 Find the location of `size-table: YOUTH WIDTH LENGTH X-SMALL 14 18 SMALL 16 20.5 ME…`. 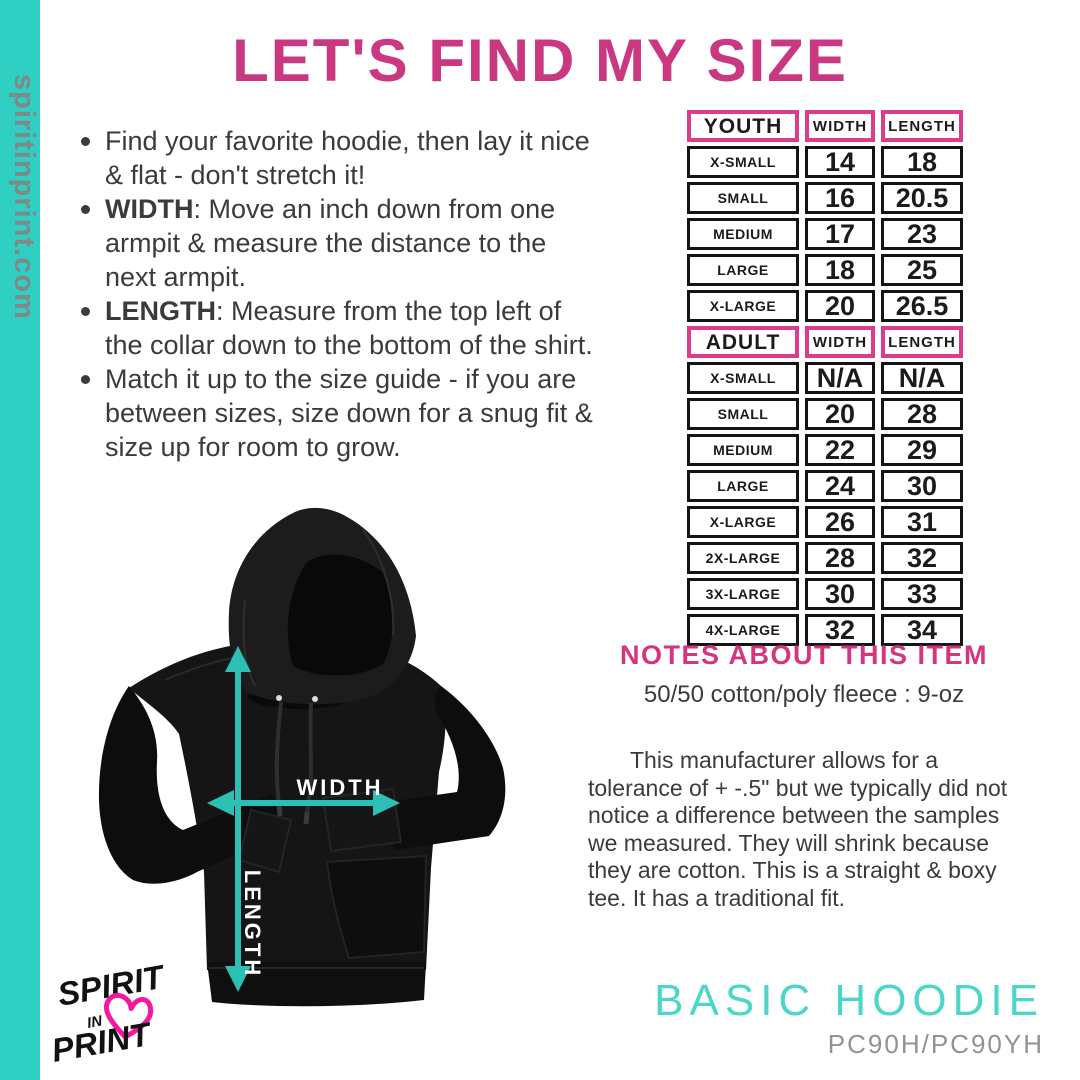

size-table: YOUTH WIDTH LENGTH X-SMALL 14 18 SMALL 16 20.5 ME… is located at coordinates (825, 378).